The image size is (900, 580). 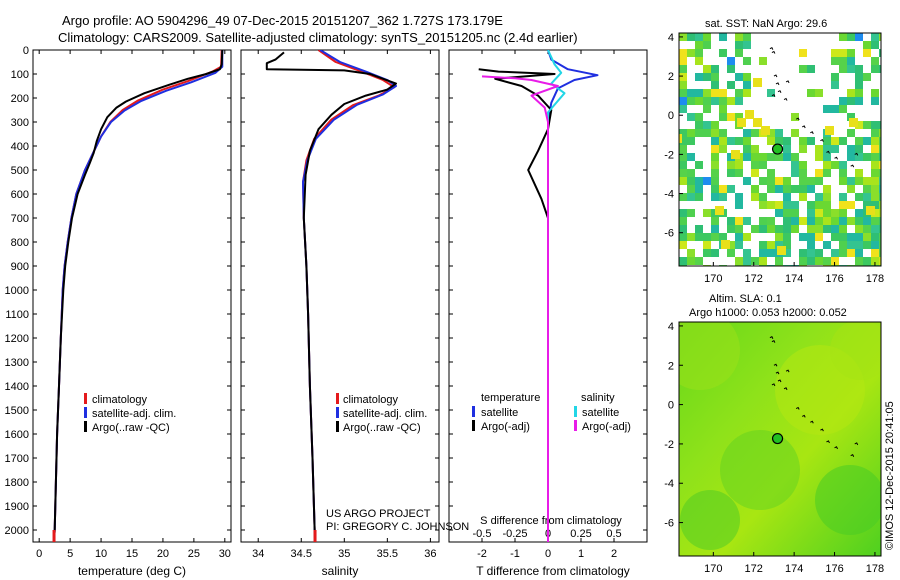 I want to click on sla-blob, so click(x=710, y=520).